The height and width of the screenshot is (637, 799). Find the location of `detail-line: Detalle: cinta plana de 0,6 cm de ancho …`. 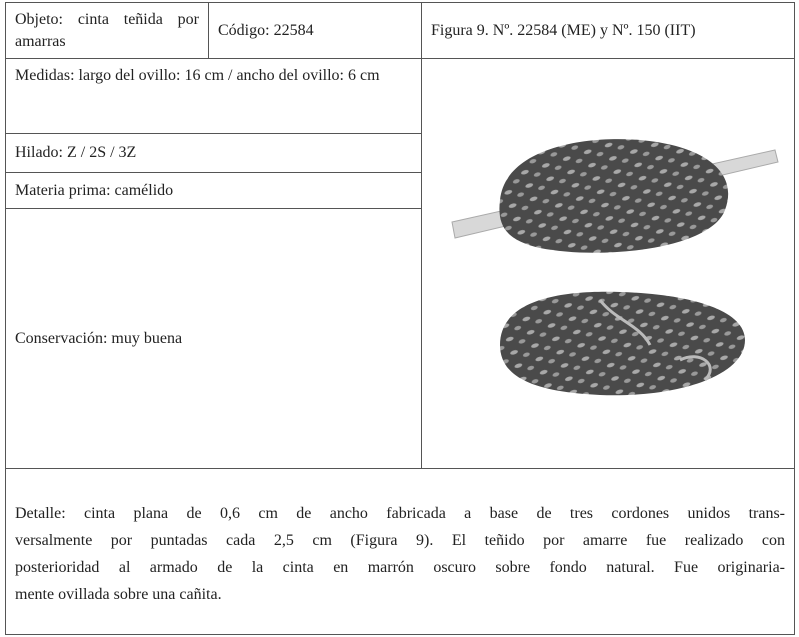

detail-line: Detalle: cinta plana de 0,6 cm de ancho … is located at coordinates (400, 513).